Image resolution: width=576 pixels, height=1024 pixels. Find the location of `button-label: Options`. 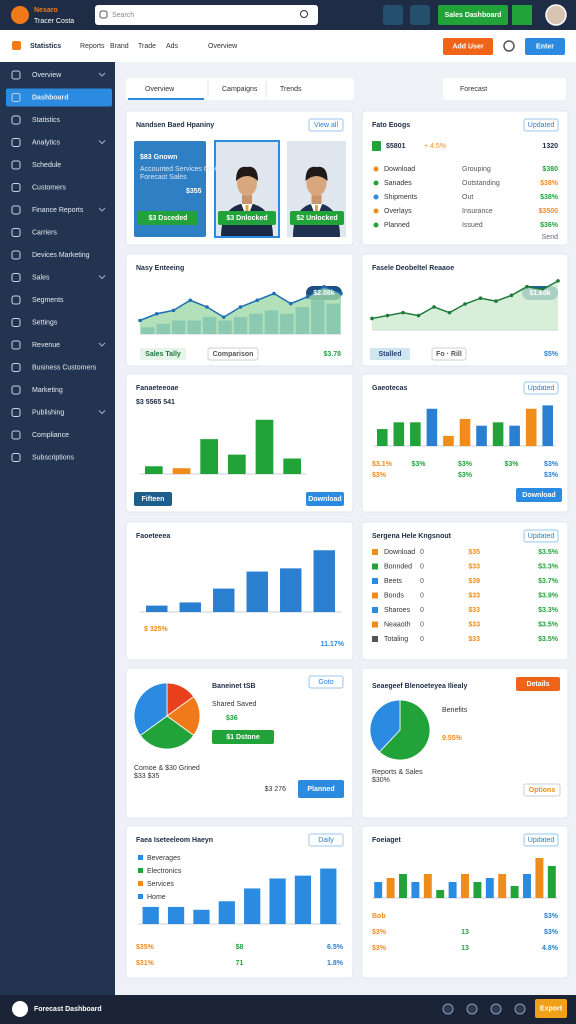

button-label: Options is located at coordinates (542, 790).